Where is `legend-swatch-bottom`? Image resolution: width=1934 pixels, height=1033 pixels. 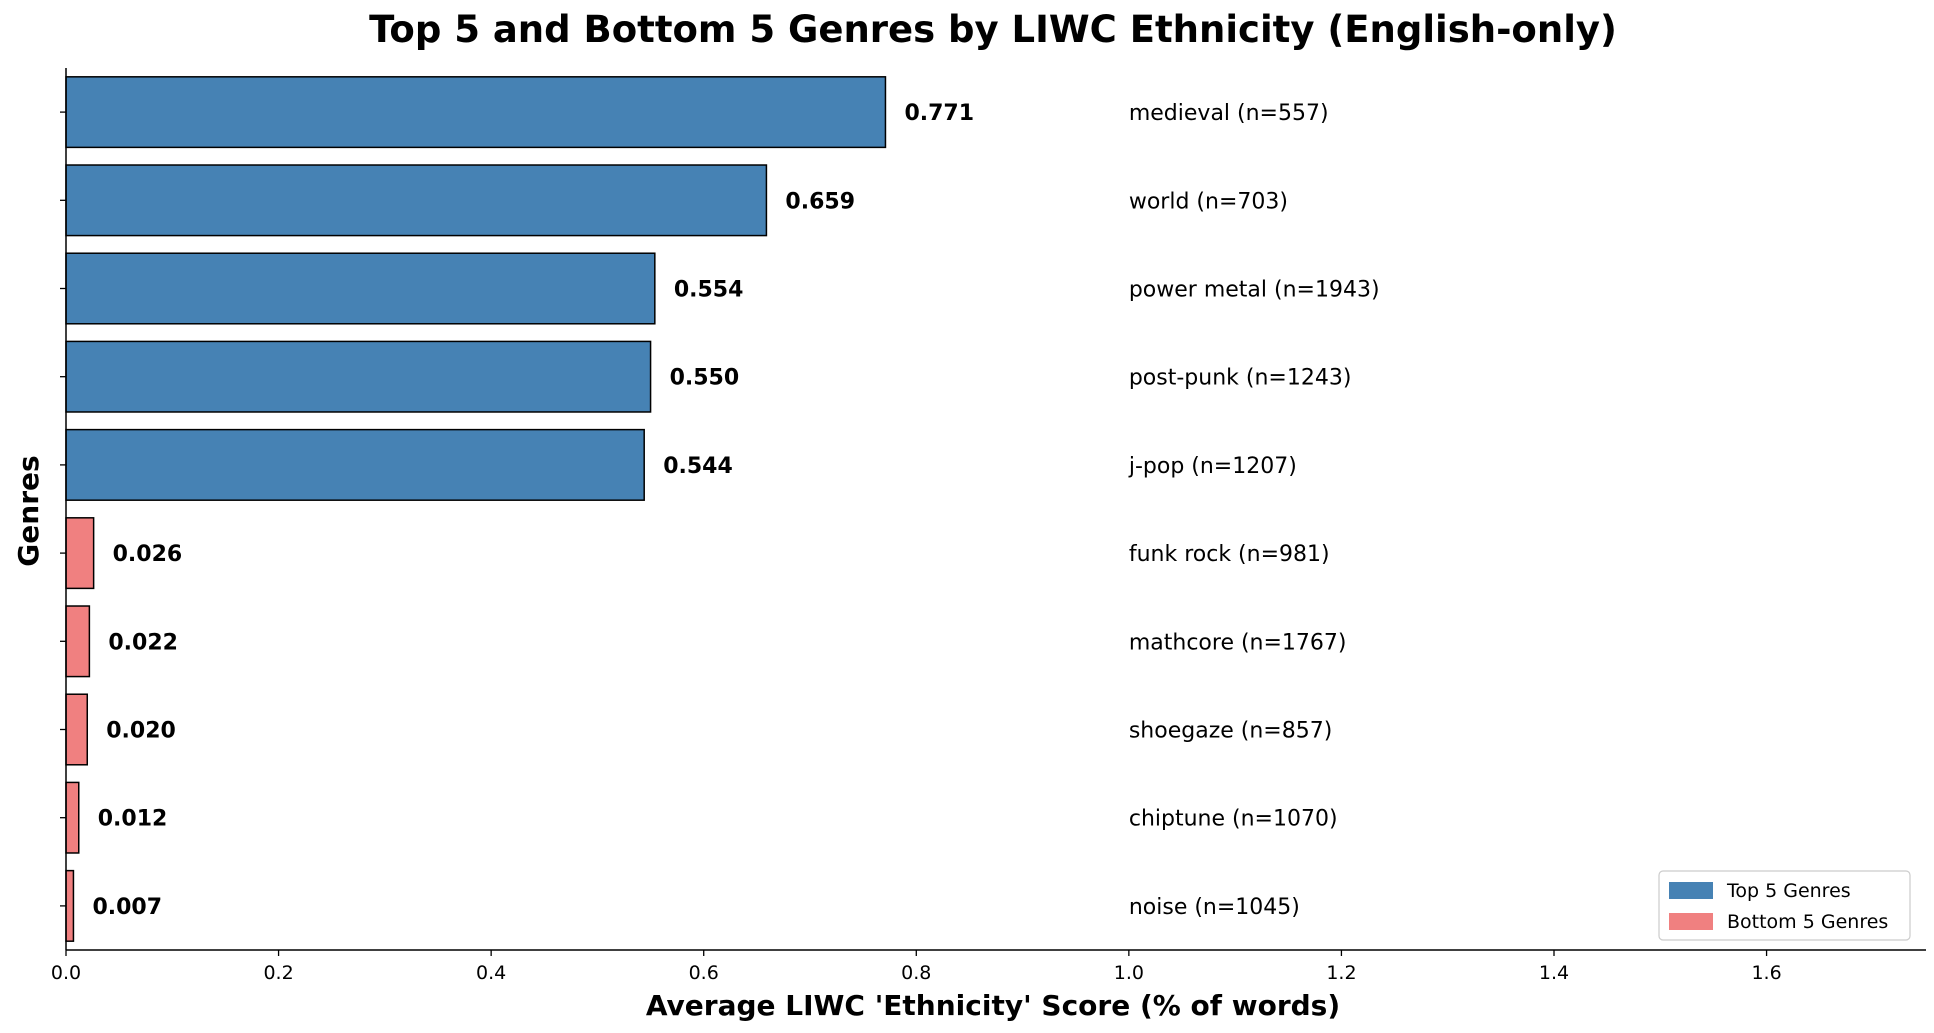
legend-swatch-bottom is located at coordinates (1691, 921).